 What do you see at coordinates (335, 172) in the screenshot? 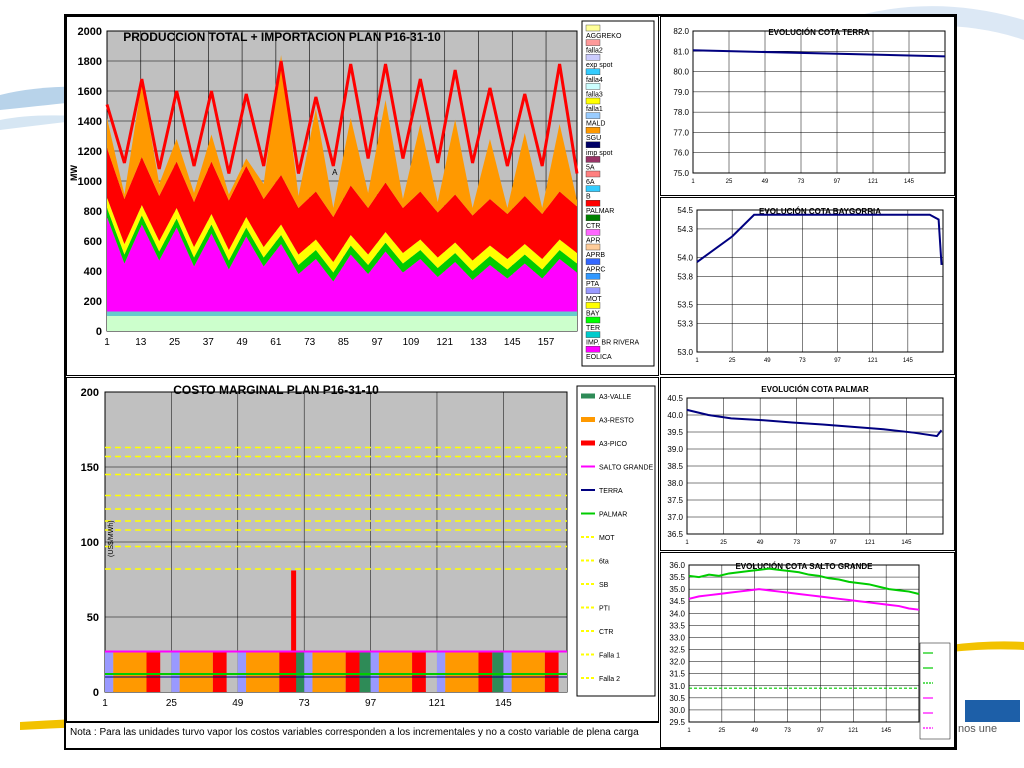
I see `annotation-label: A` at bounding box center [335, 172].